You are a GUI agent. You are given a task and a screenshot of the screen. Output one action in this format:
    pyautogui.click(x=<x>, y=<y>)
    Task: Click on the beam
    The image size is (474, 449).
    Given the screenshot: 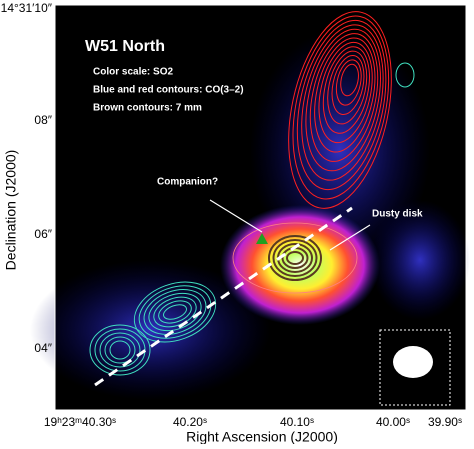 What is the action you would take?
    pyautogui.click(x=413, y=362)
    